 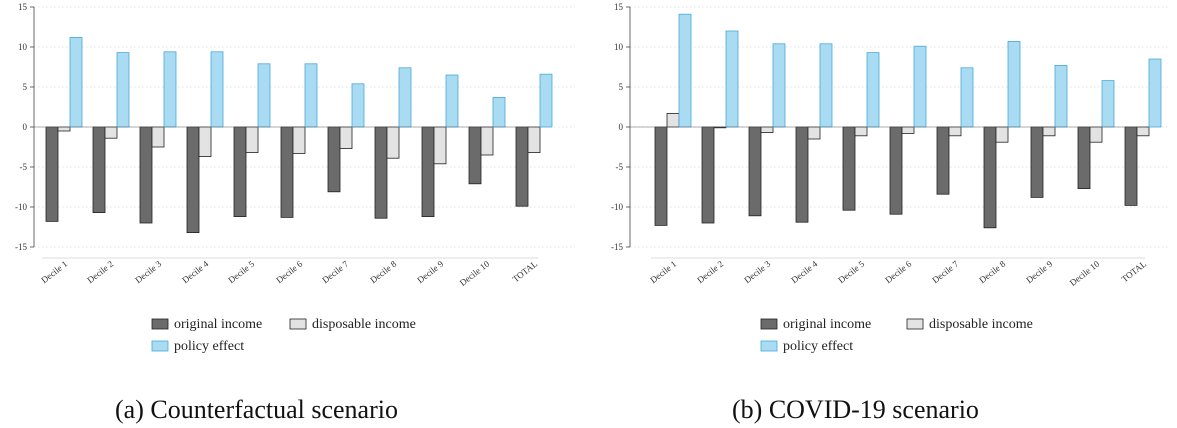 What do you see at coordinates (54, 272) in the screenshot?
I see `x-tick-label: Decile 1` at bounding box center [54, 272].